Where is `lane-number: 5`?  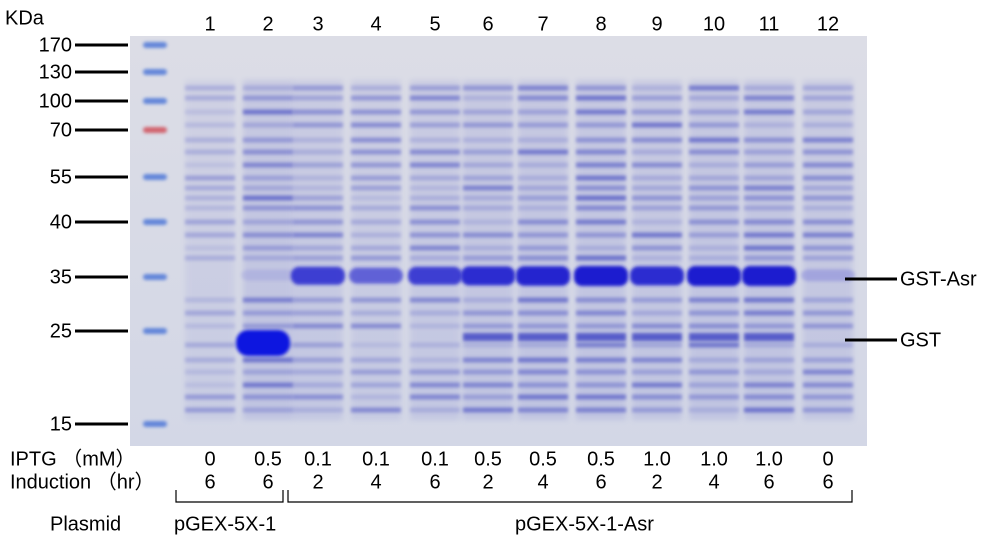
lane-number: 5 is located at coordinates (434, 24).